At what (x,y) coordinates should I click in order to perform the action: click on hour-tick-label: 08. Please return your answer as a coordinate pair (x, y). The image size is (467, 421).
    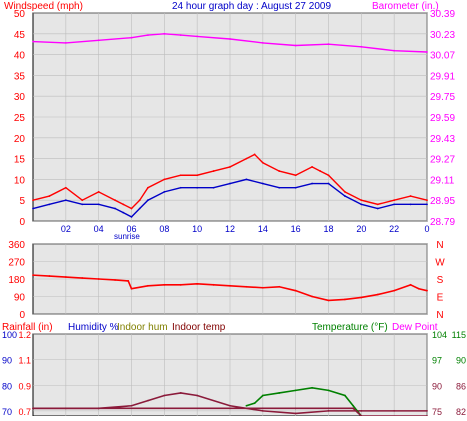
    Looking at the image, I should click on (164, 229).